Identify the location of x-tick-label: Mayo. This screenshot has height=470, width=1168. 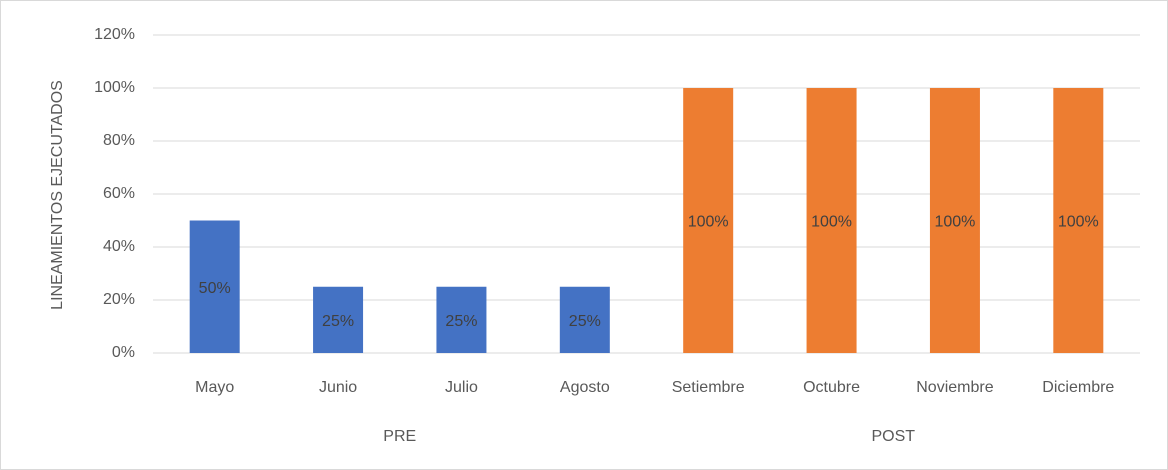
(214, 387).